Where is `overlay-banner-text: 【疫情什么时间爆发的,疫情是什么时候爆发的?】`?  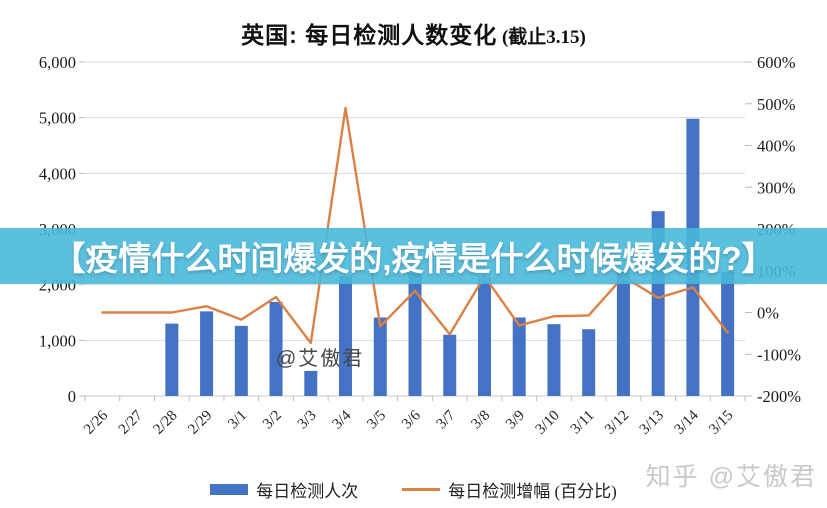
overlay-banner-text: 【疫情什么时间爆发的,疫情是什么时候爆发的?】 is located at coordinates (413, 258).